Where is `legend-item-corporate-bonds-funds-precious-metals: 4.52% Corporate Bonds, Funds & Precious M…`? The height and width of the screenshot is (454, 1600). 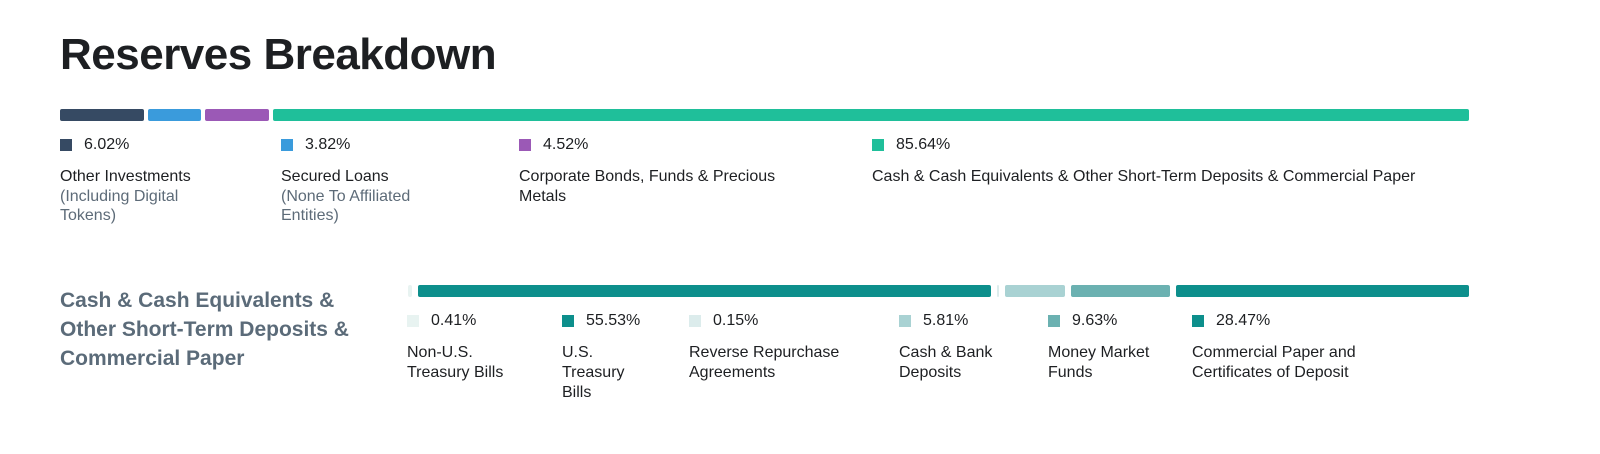
legend-item-corporate-bonds-funds-precious-metals: 4.52% Corporate Bonds, Funds & Precious M… is located at coordinates (669, 171).